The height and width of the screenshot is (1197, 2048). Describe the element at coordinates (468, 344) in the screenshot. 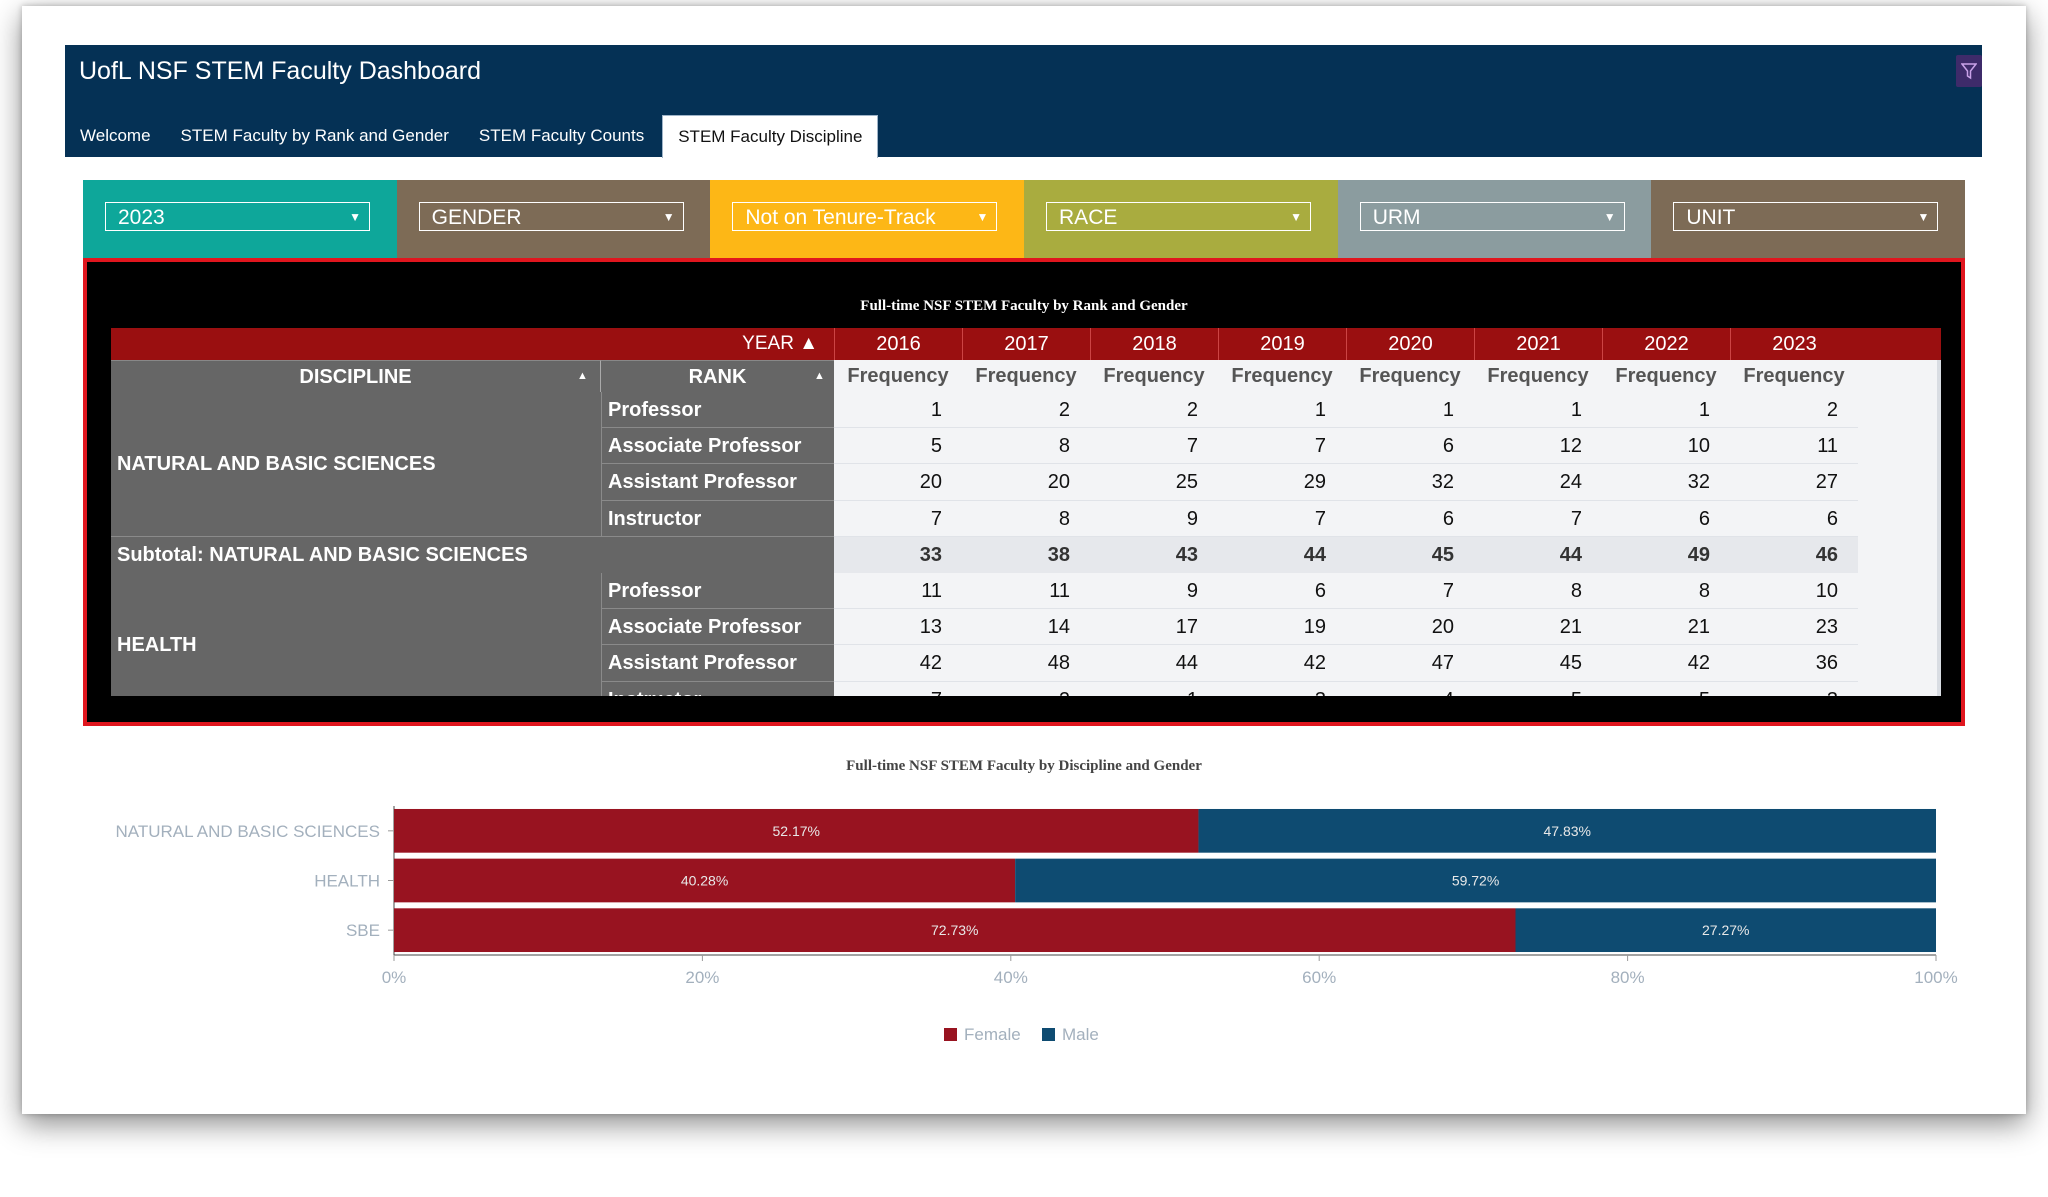

I see `year-label: YEAR ▲` at that location.